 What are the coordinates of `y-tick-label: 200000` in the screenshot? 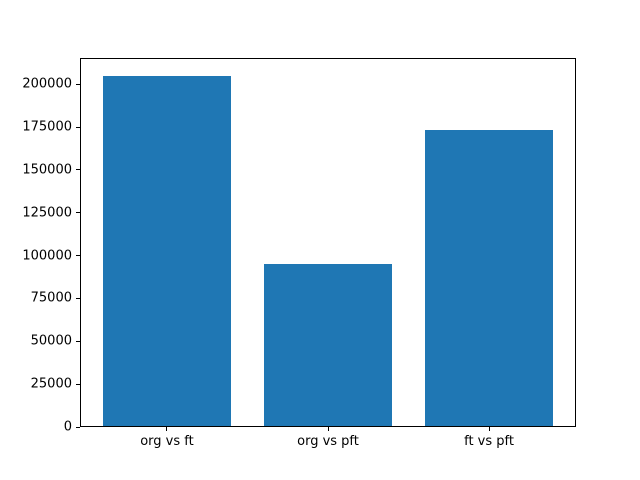 It's located at (47, 84).